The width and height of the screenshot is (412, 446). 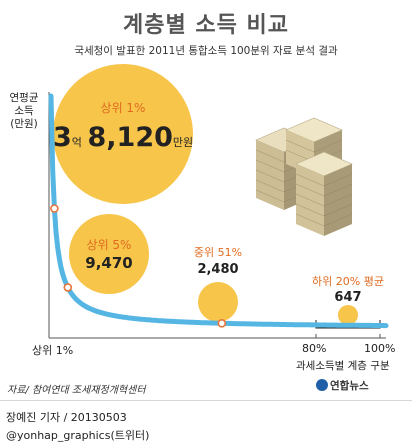 I want to click on bubble-top1-text: 상위 1% 3억 8,120만원, so click(x=123, y=126).